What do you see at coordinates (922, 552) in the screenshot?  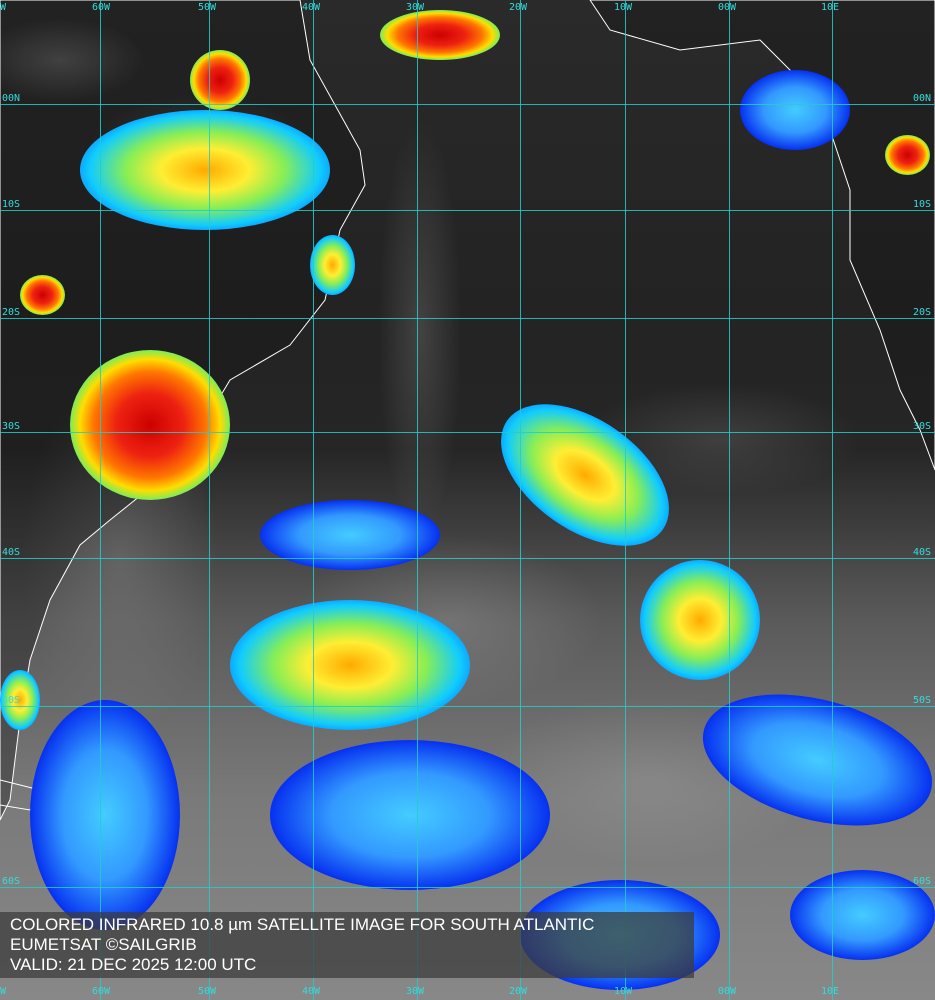 I see `lat-label-right: 40S` at bounding box center [922, 552].